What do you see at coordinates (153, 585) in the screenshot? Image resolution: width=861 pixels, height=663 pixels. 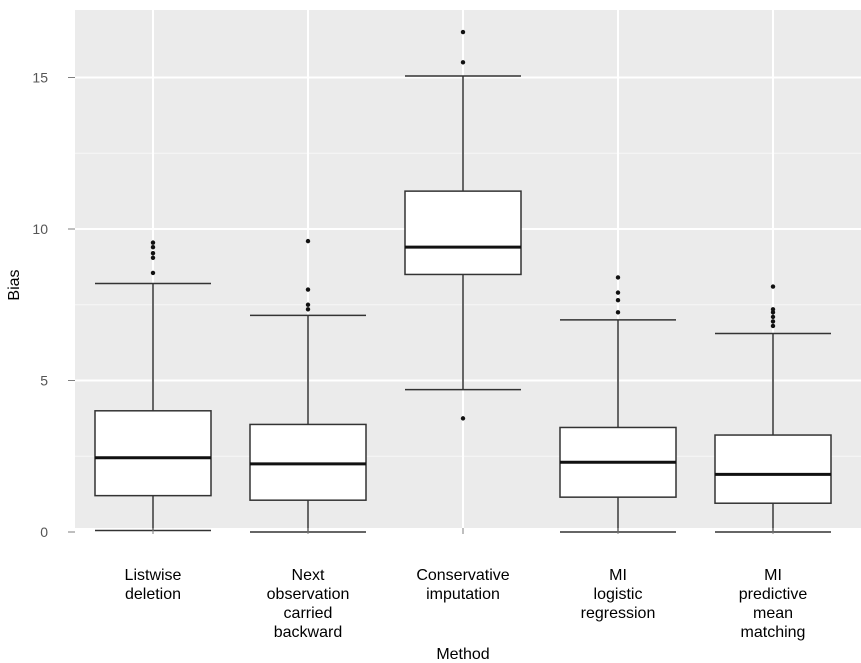 I see `x-category-label: Listwise deletion` at bounding box center [153, 585].